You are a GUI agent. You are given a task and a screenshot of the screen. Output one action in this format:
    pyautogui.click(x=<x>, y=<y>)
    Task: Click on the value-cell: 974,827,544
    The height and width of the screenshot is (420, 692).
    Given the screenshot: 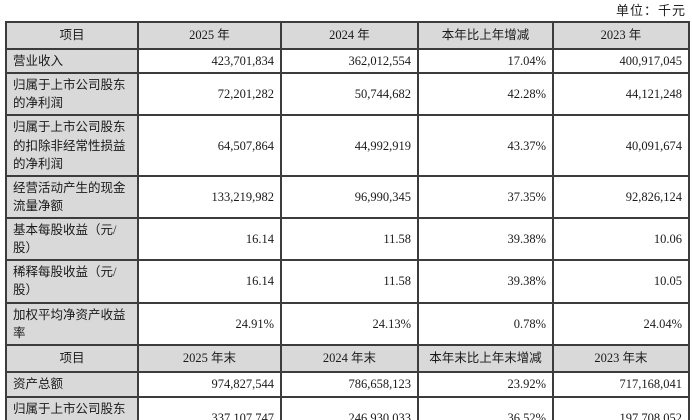 What is the action you would take?
    pyautogui.click(x=209, y=384)
    